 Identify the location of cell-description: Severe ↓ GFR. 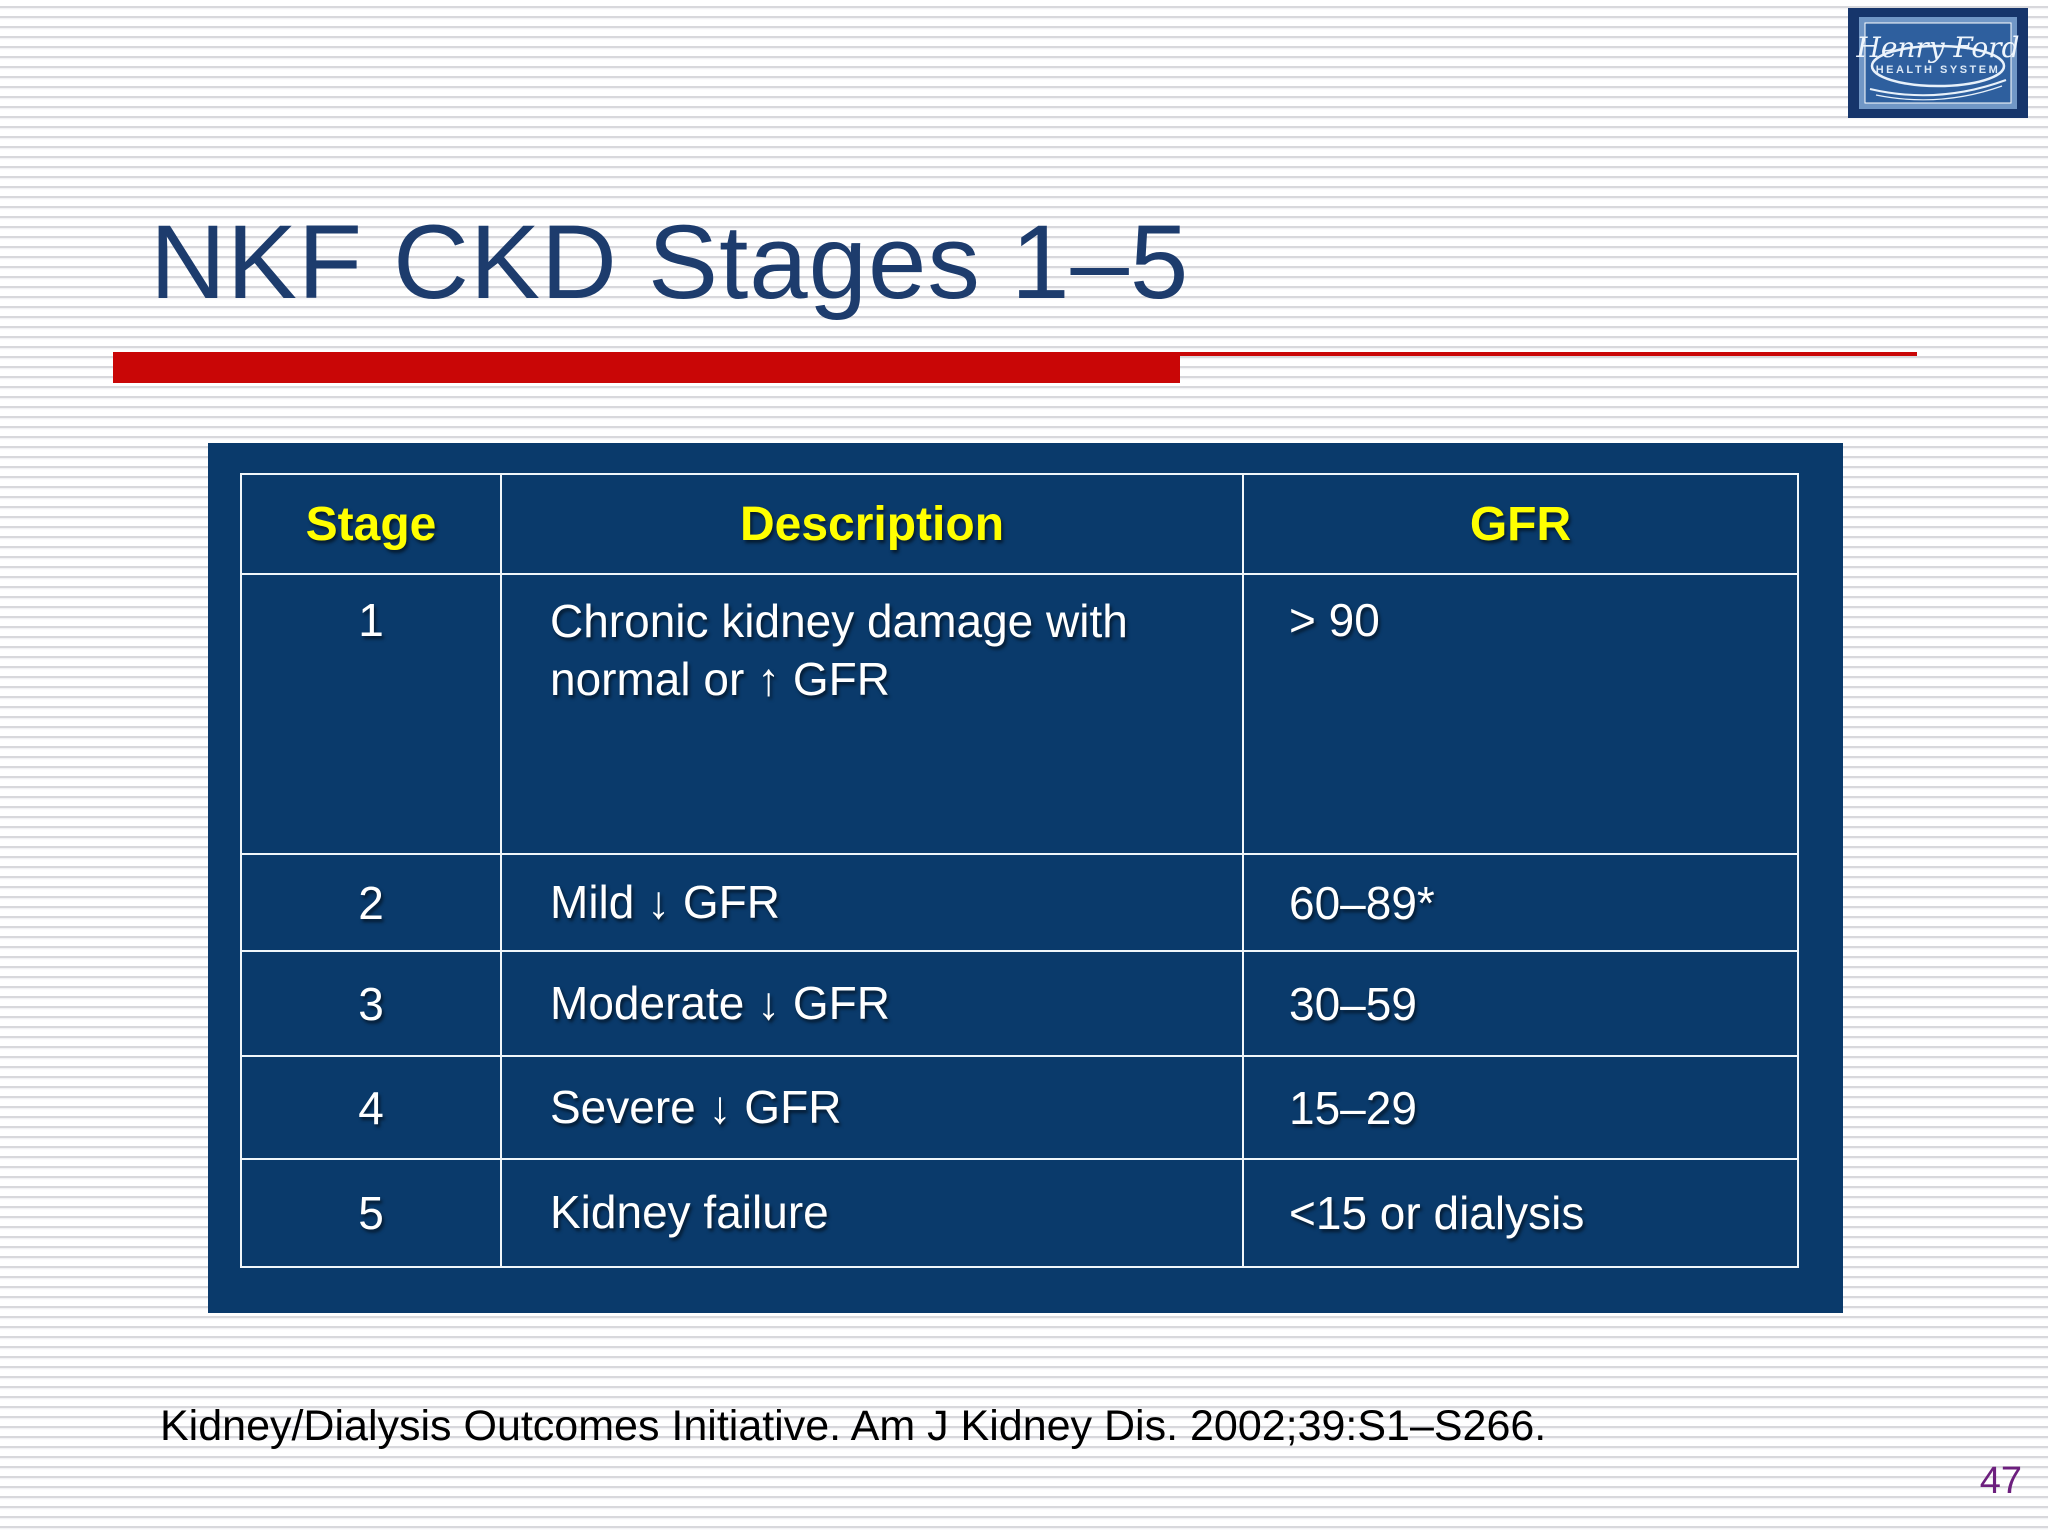
(872, 1107).